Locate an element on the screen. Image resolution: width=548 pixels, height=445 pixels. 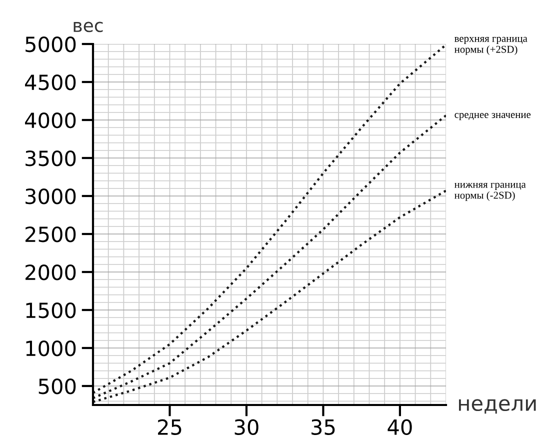
x-tick-label: 30 is located at coordinates (246, 427).